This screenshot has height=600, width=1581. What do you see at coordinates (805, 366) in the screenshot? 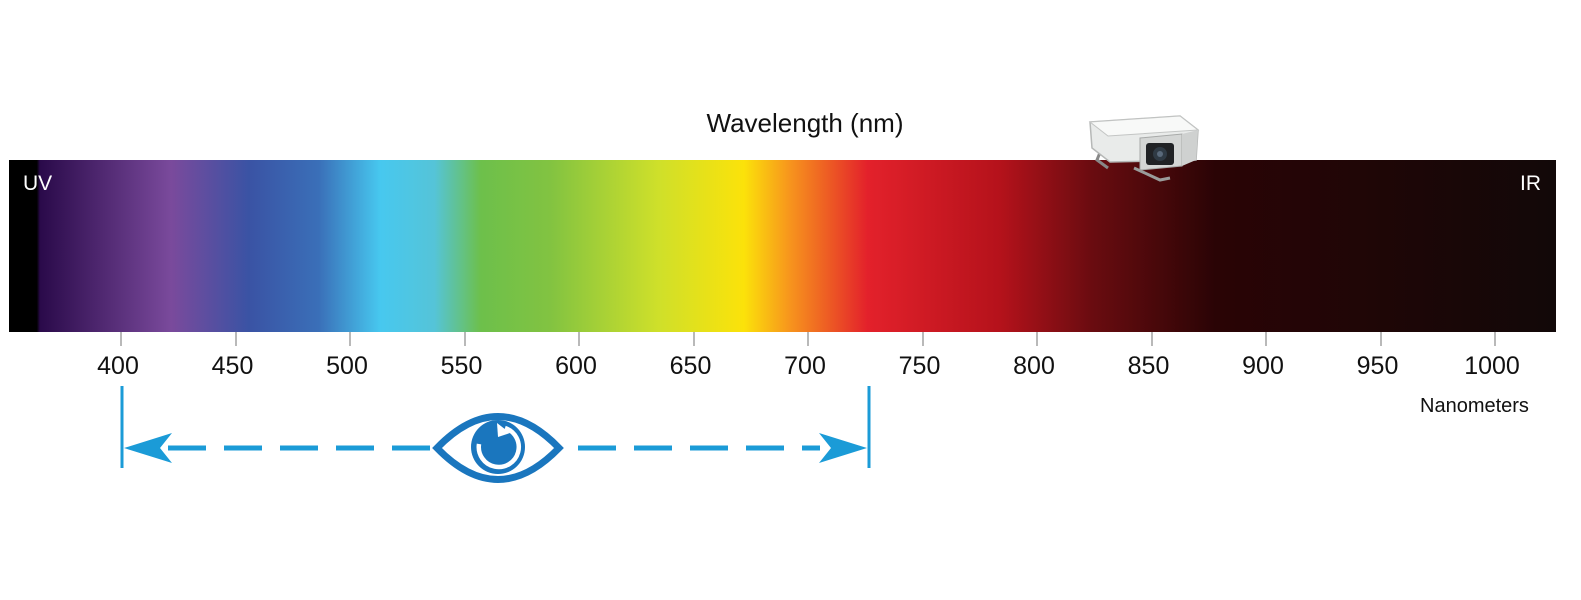
I see `axis-tick-label: 700` at bounding box center [805, 366].